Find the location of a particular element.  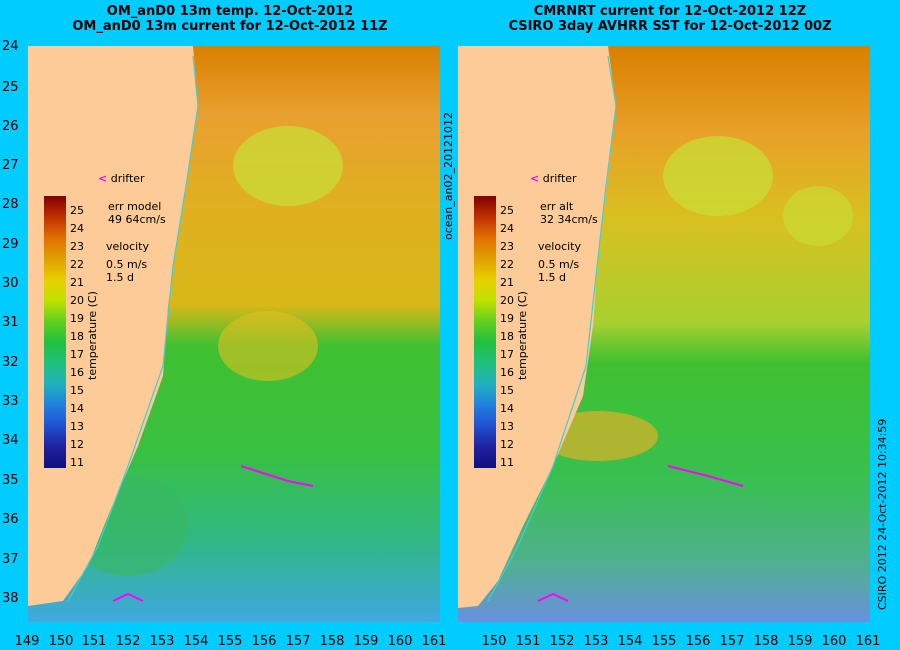

left-title-line1: OM_anD0 13m temp. 12-Oct-2012 is located at coordinates (230, 11).